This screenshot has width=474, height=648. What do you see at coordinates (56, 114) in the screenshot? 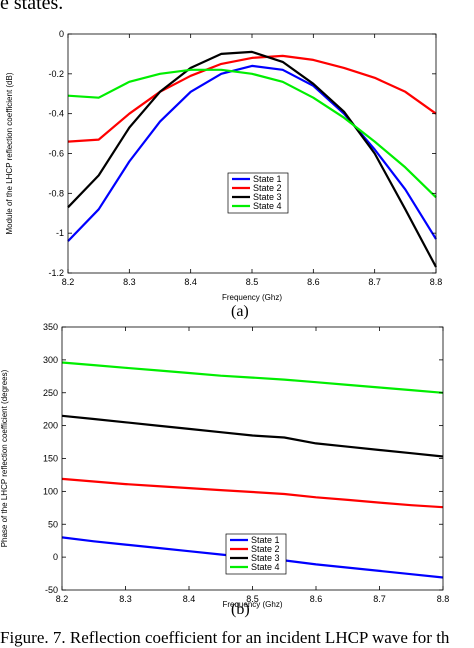
I see `chart-a-y-tick-label: -0.4` at bounding box center [56, 114].